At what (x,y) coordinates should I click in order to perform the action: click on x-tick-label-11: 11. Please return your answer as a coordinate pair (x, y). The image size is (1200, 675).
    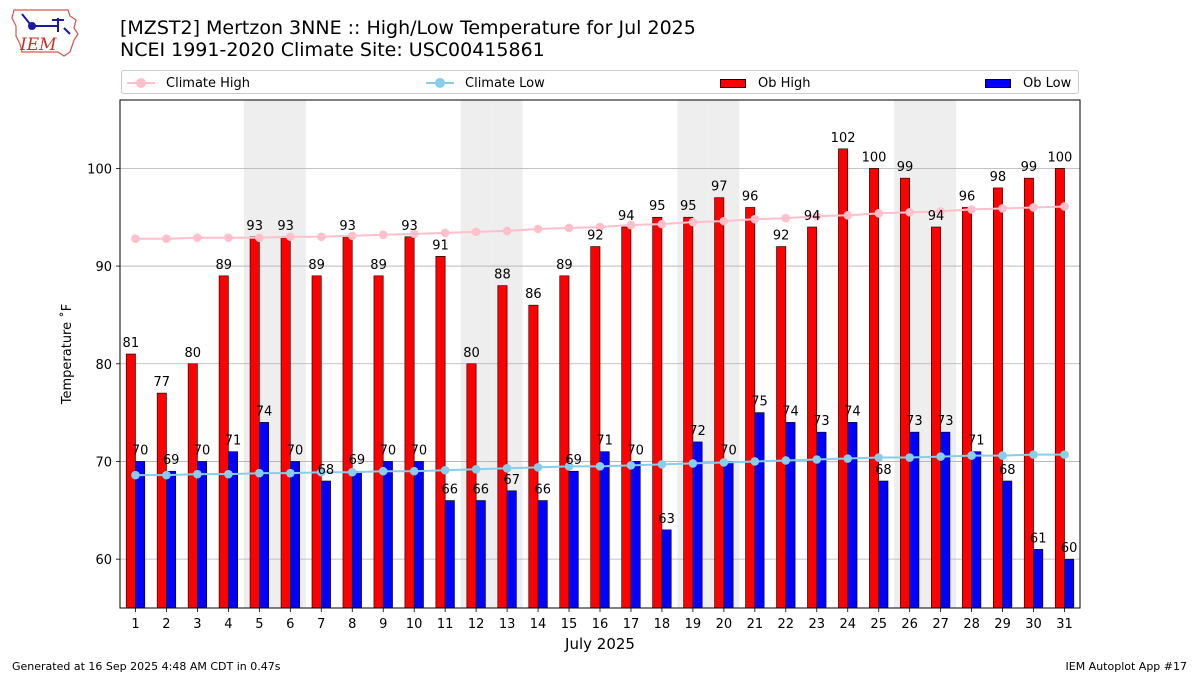
    Looking at the image, I should click on (445, 624).